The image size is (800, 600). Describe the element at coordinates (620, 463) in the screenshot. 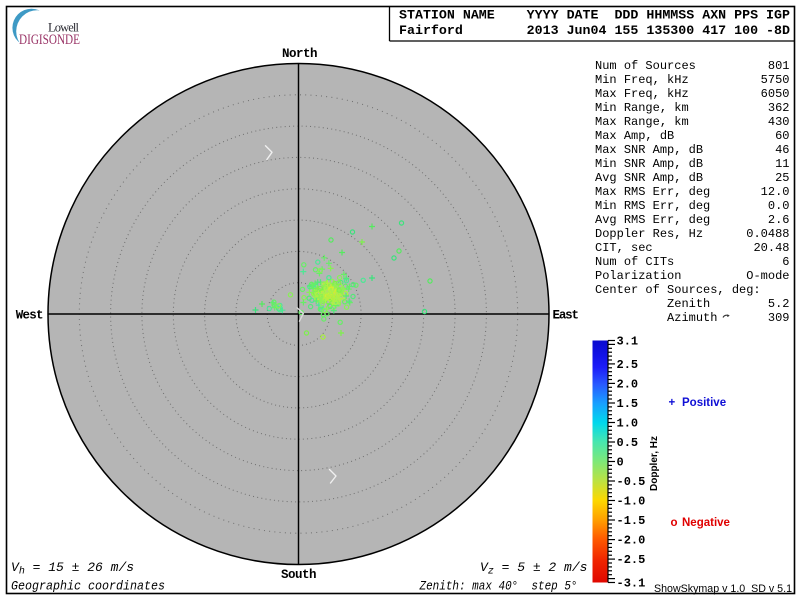

I see `svg-text: 0` at that location.